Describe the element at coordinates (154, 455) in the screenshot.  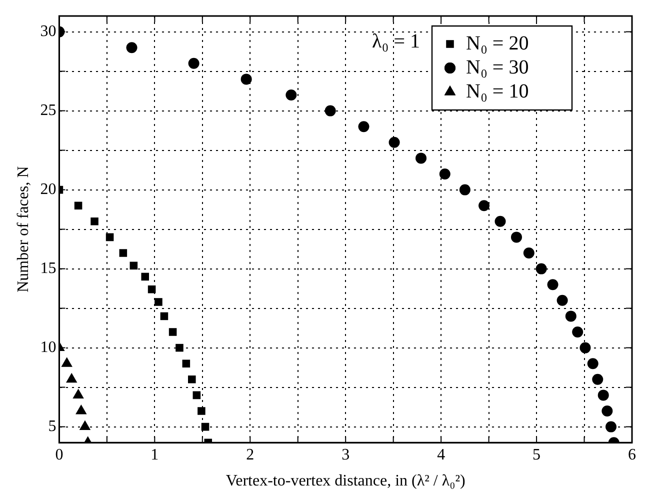
I see `x-tick-label: 1` at that location.